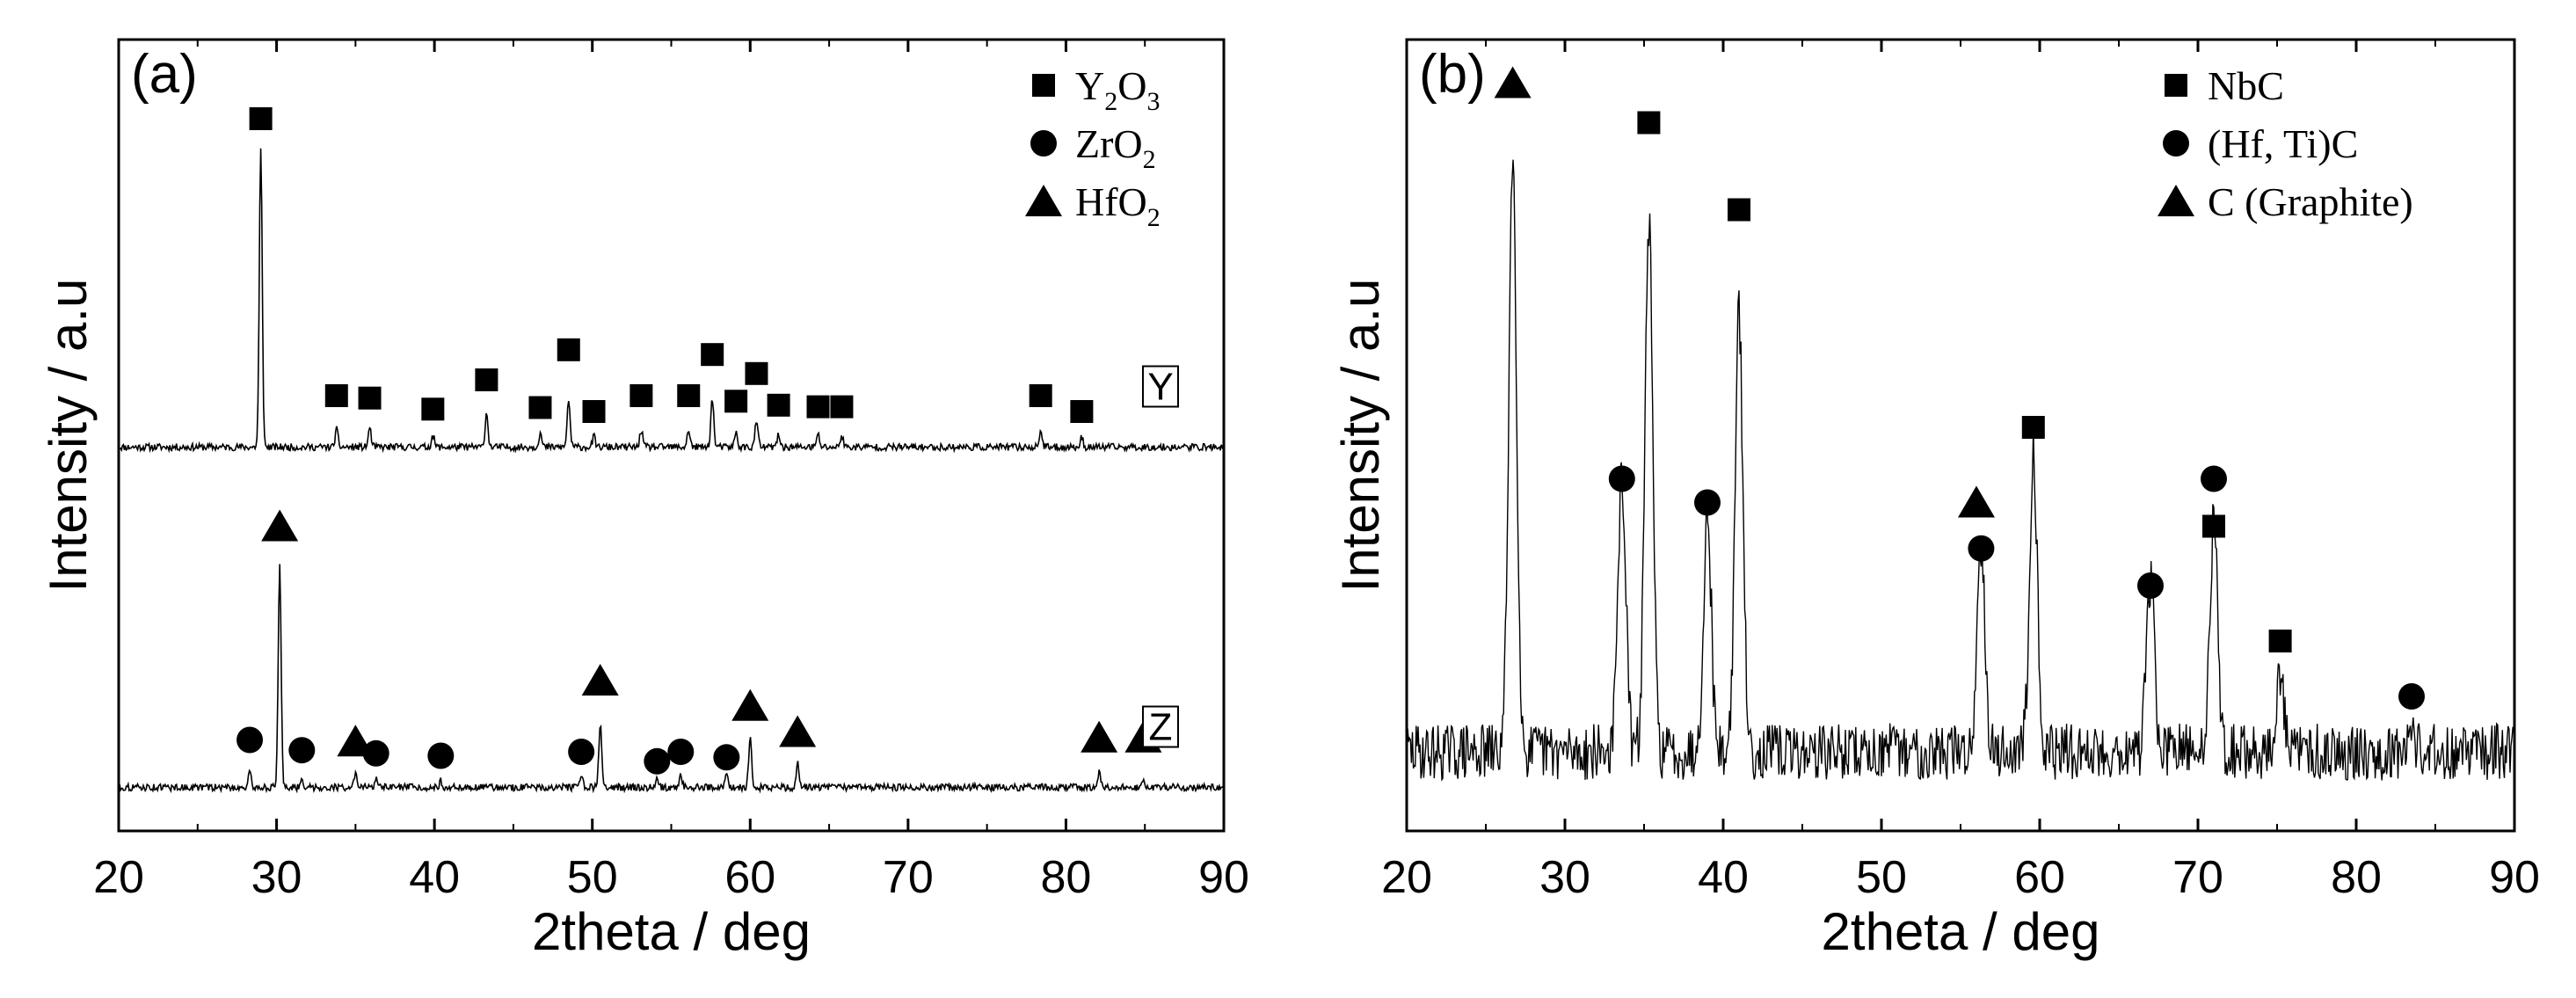  I want to click on series-tag-label: Y, so click(1160, 387).